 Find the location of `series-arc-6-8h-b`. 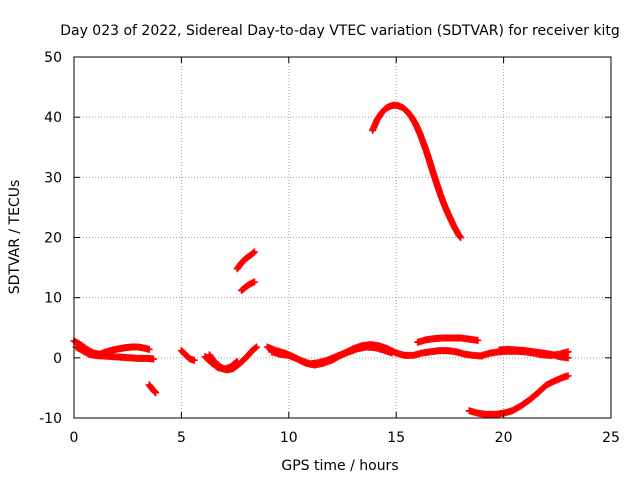

series-arc-6-8h-b is located at coordinates (221, 363).